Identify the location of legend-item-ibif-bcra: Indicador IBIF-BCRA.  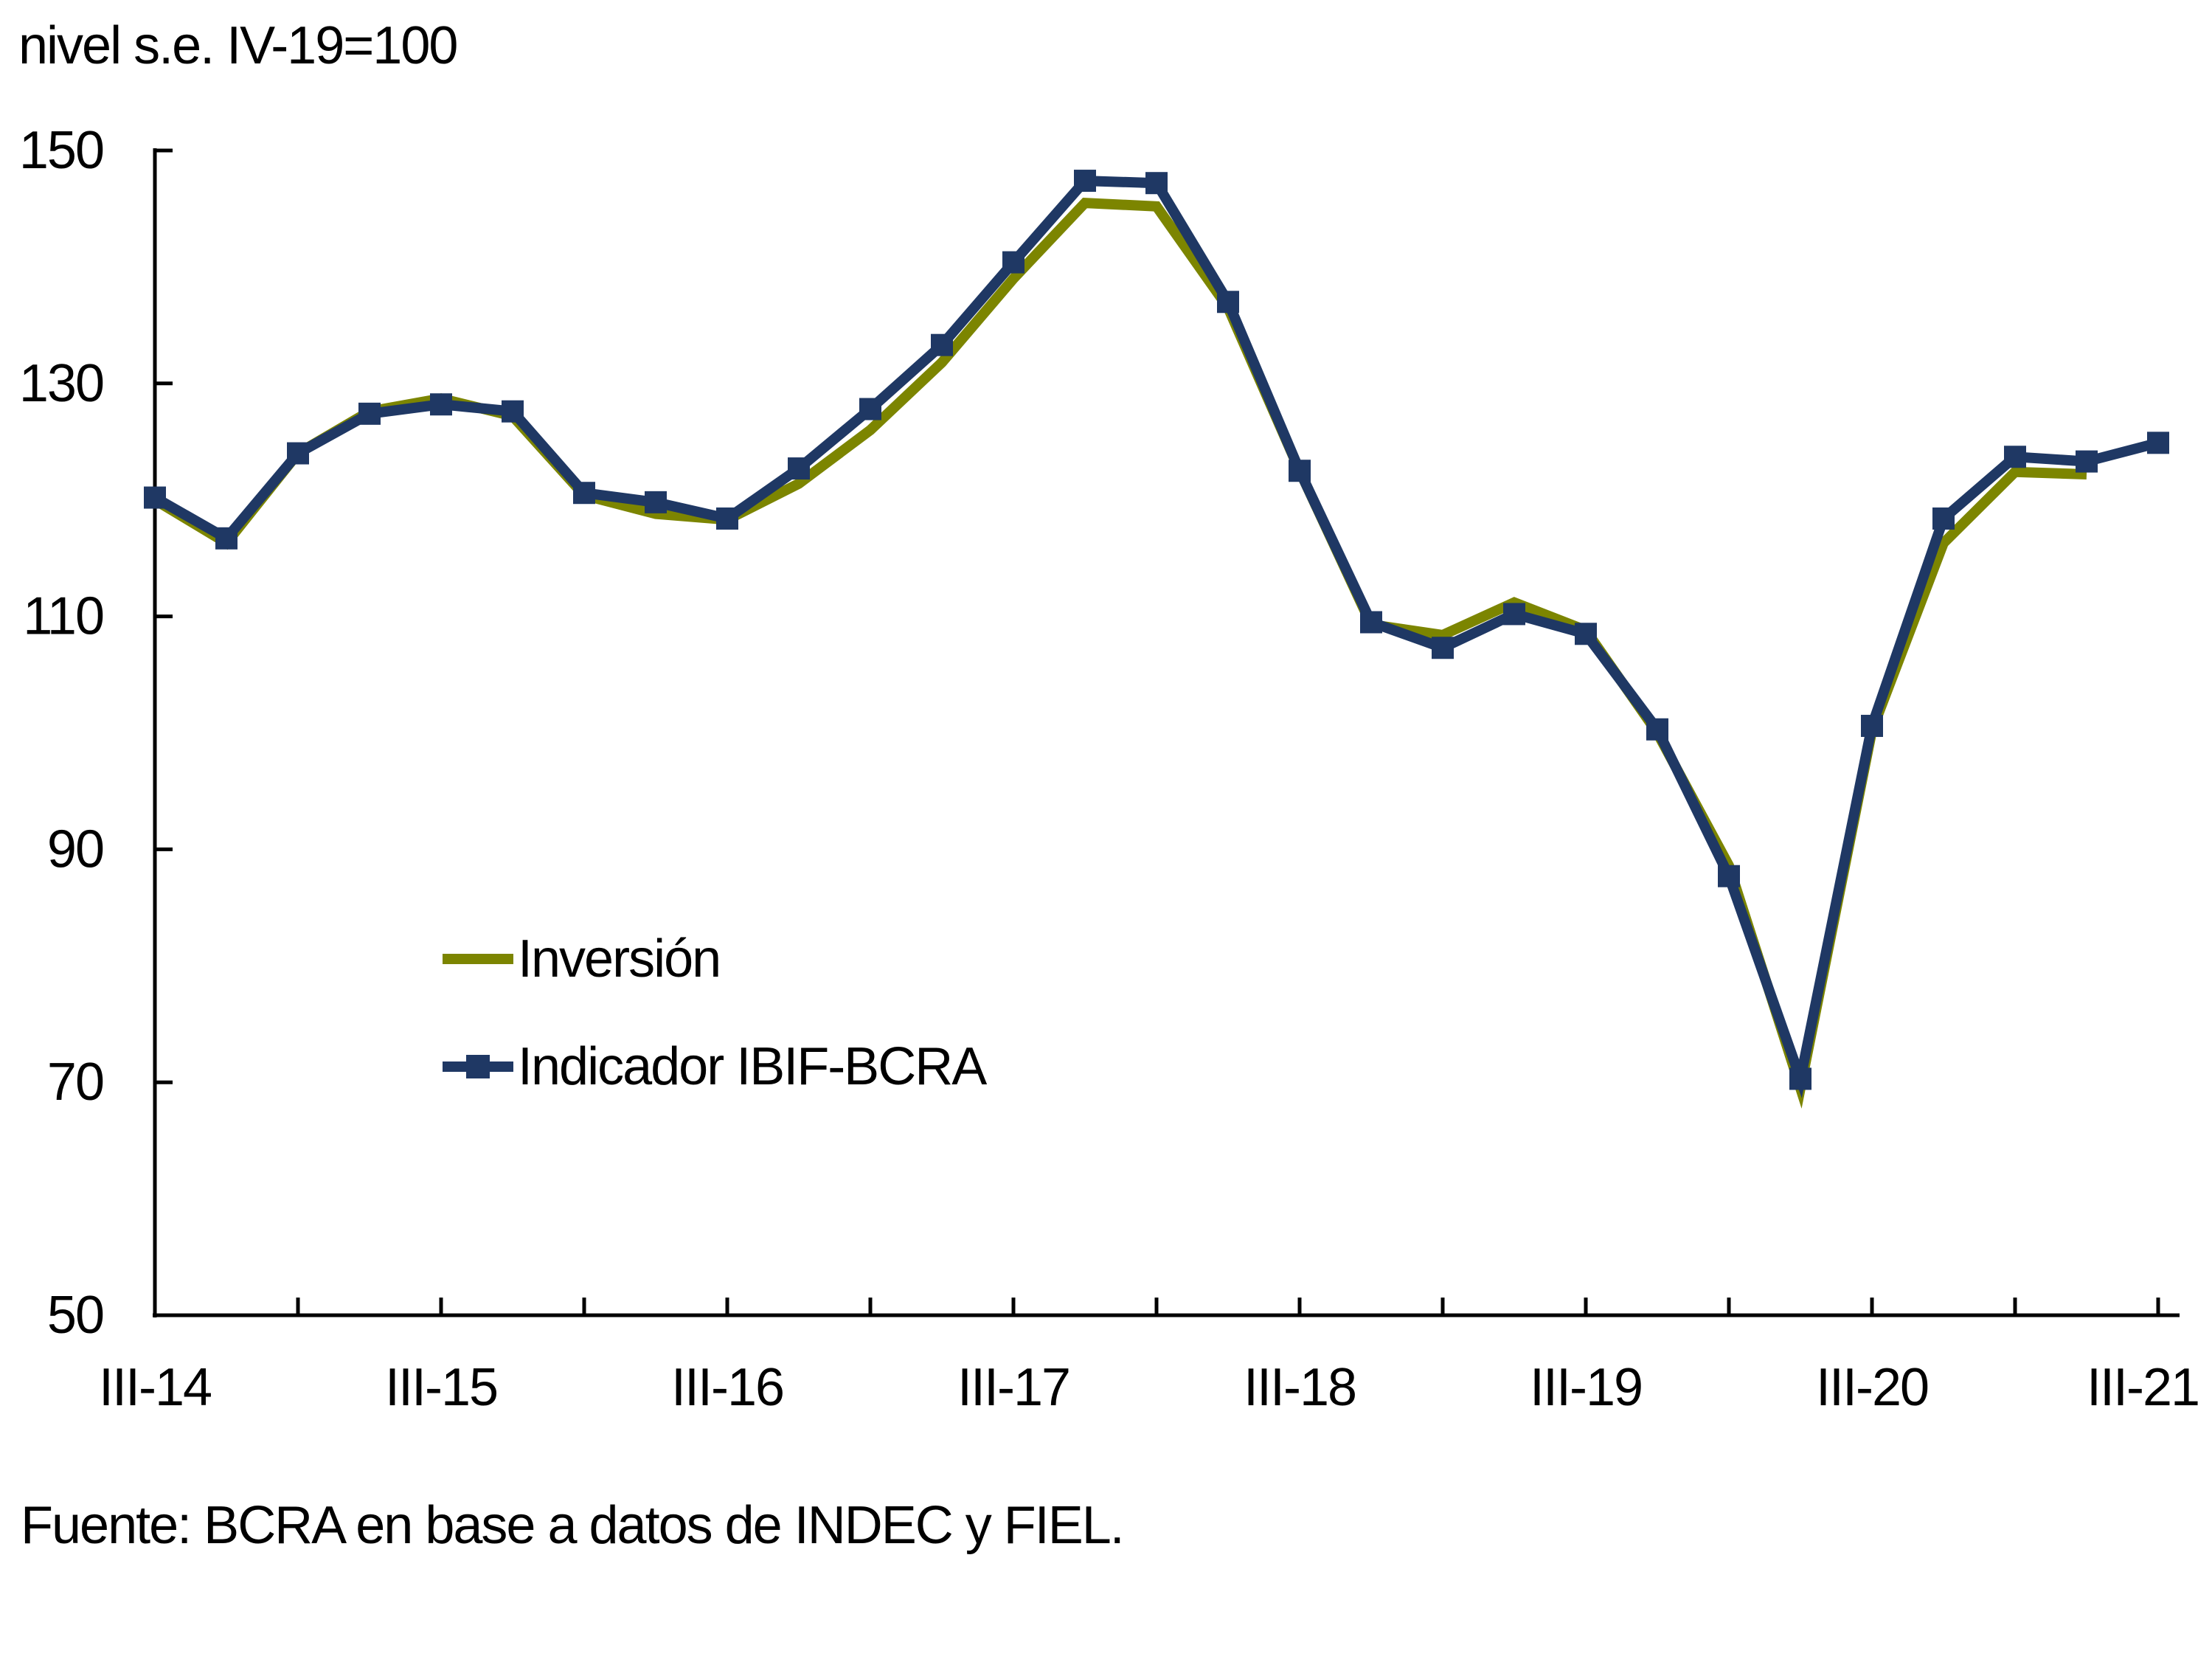
(715, 1066).